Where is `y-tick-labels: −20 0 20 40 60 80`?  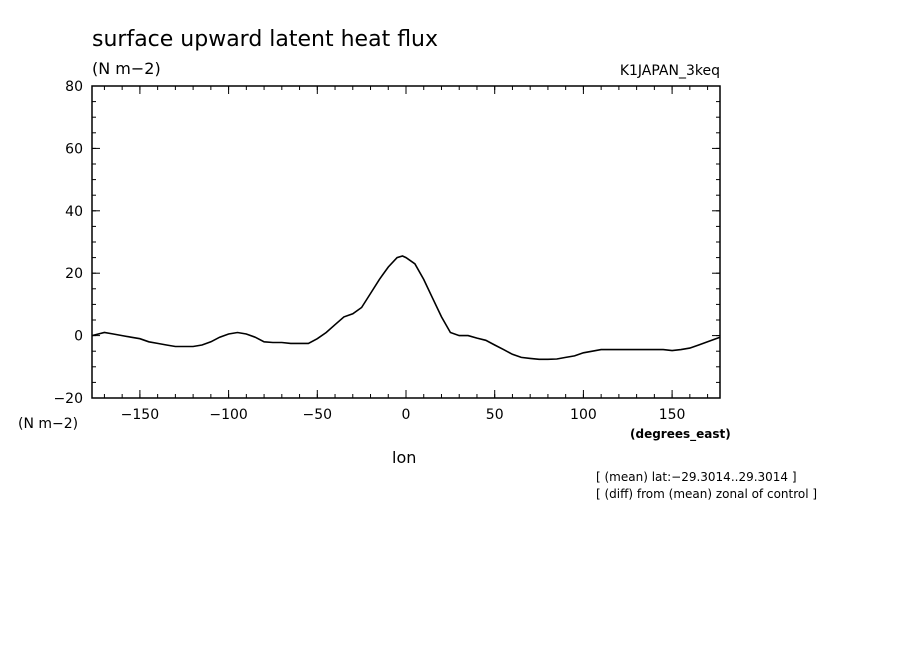 y-tick-labels: −20 0 20 40 60 80 is located at coordinates (68, 243).